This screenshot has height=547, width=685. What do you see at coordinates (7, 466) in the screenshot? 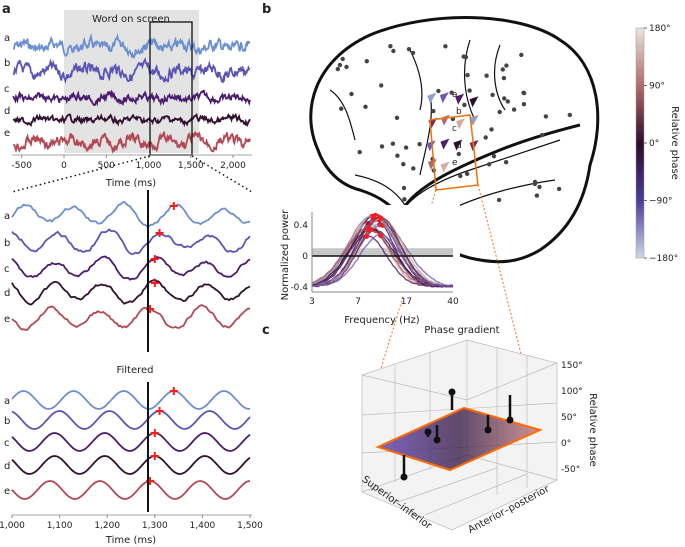
I see `filtered-trace-label-d: d` at bounding box center [7, 466].